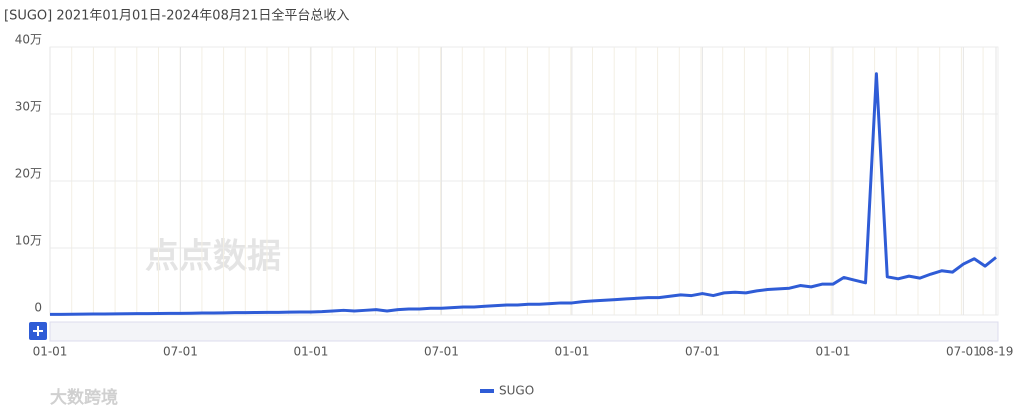 This screenshot has height=420, width=1019. I want to click on y-tick-label: 30万, so click(28, 107).